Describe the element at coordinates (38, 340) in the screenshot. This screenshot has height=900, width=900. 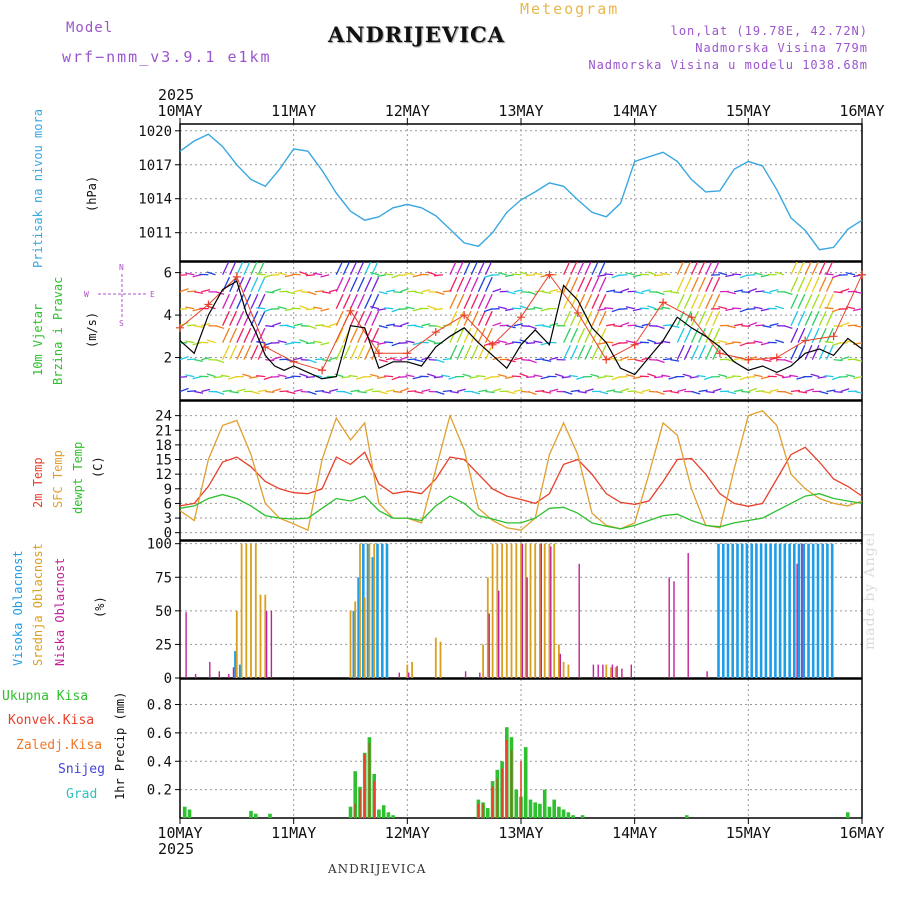
I see `wind-label-1: 10m Vjetar` at that location.